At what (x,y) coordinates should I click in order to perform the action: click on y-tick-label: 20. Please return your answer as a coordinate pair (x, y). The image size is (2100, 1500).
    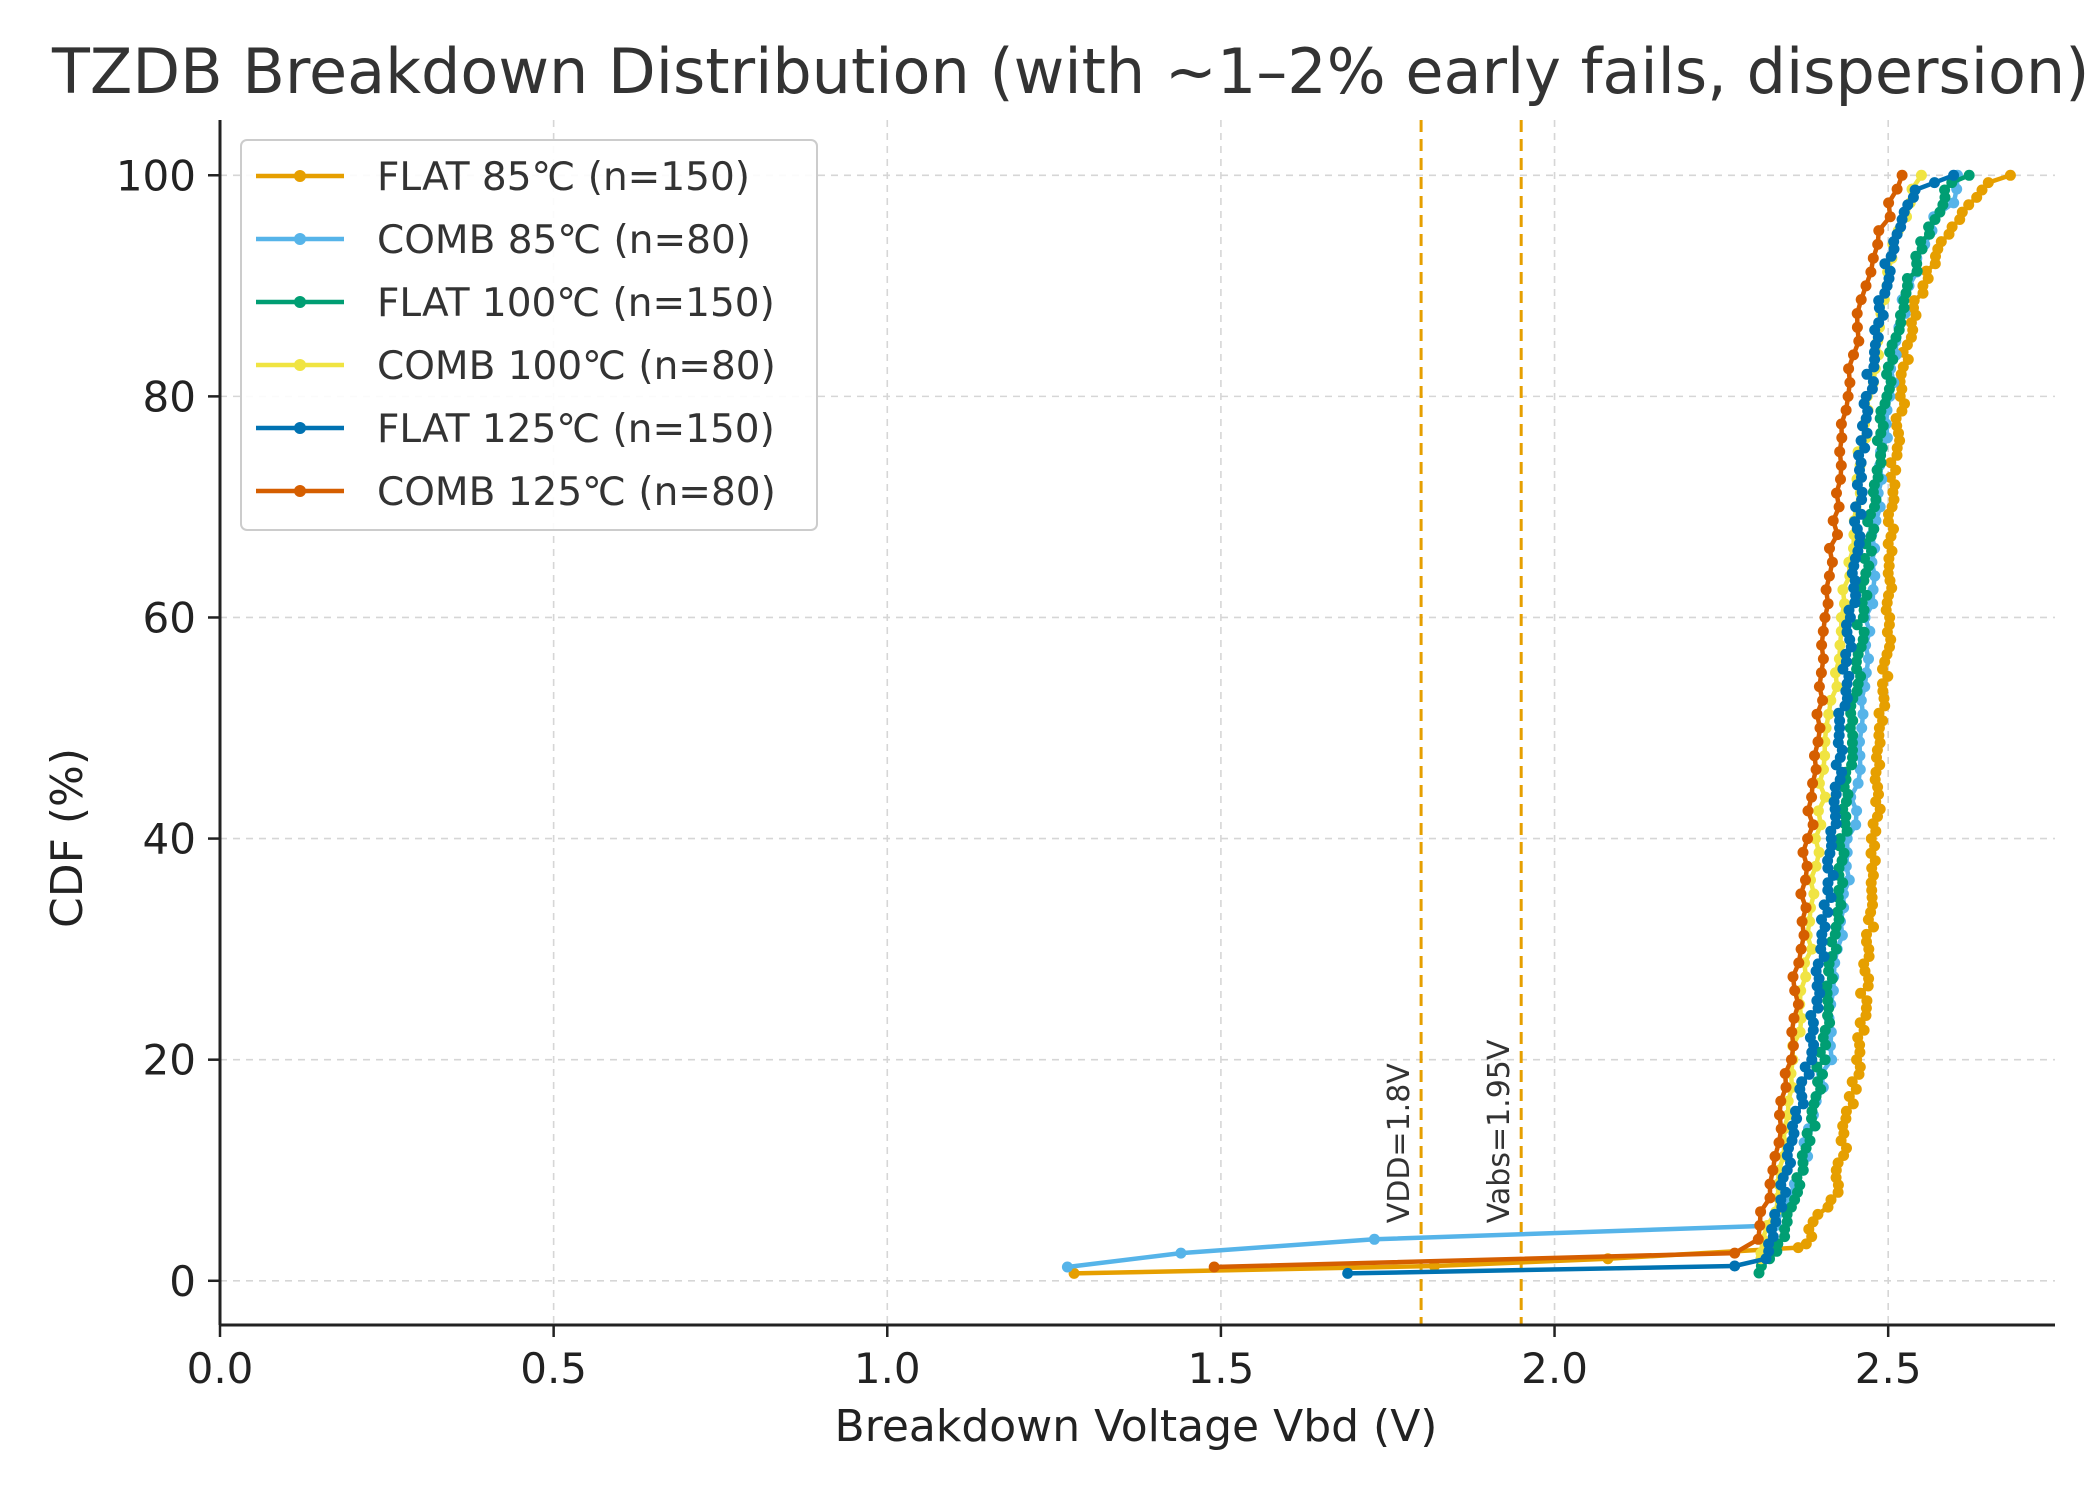
    Looking at the image, I should click on (169, 1060).